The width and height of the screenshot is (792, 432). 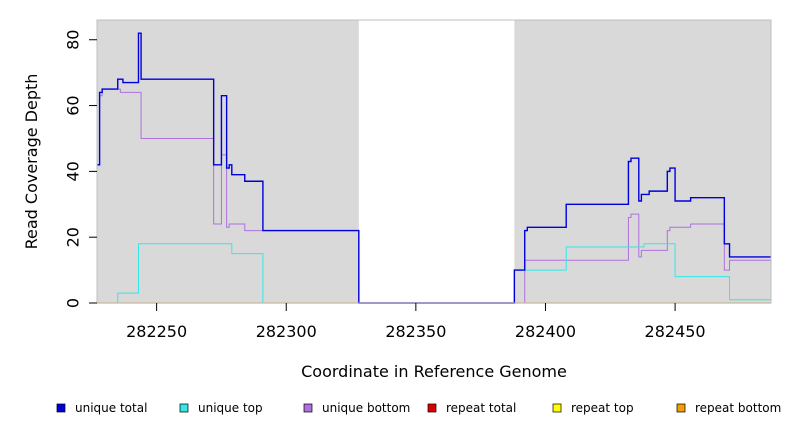 I want to click on legend-label: repeat bottom, so click(x=738, y=408).